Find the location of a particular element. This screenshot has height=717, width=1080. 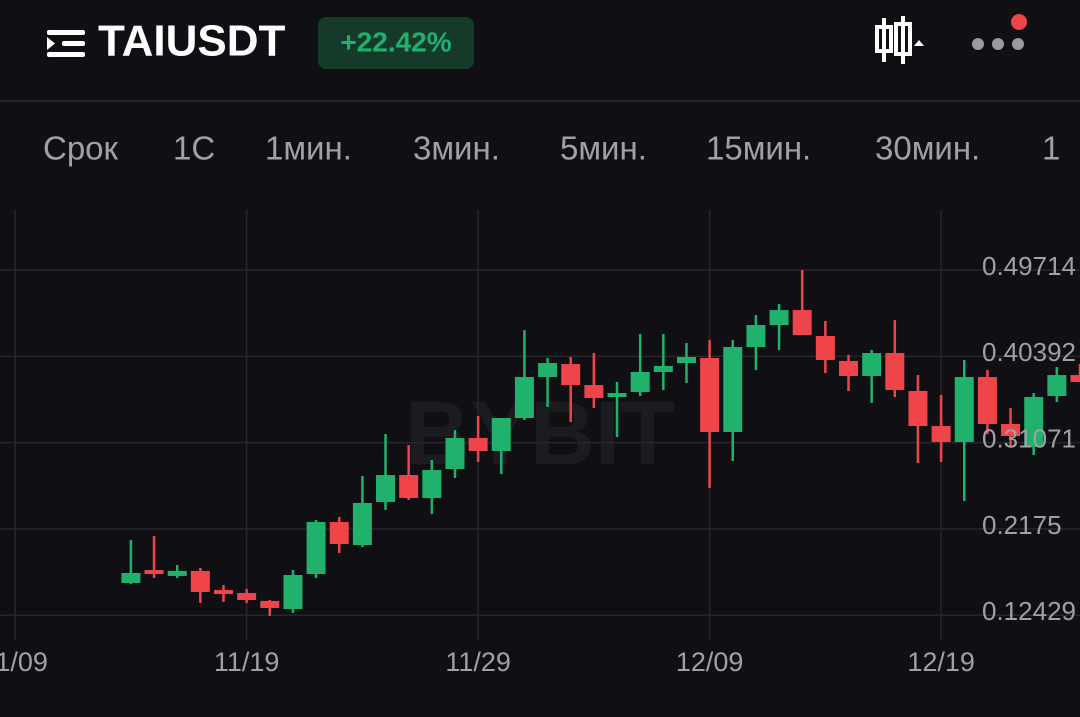

interval-tab: 30мин. is located at coordinates (927, 148).